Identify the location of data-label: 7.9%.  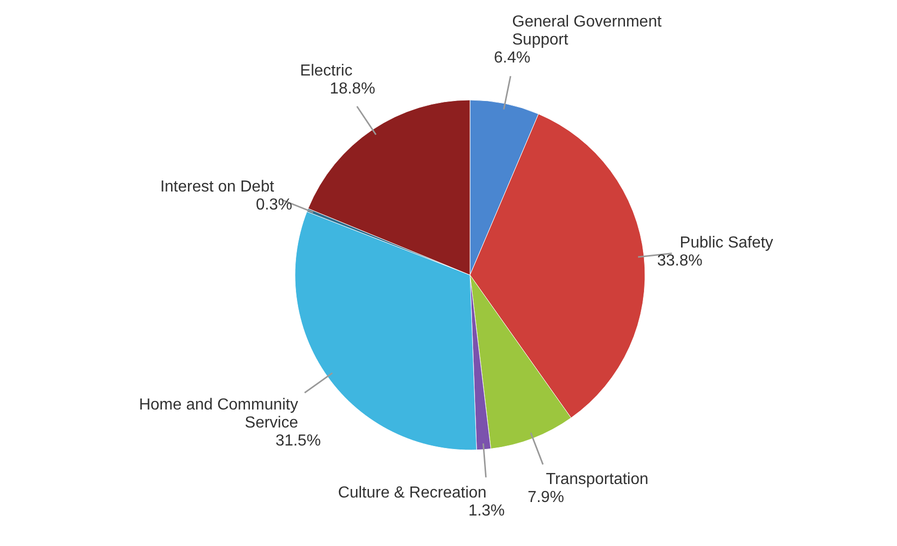
(546, 497).